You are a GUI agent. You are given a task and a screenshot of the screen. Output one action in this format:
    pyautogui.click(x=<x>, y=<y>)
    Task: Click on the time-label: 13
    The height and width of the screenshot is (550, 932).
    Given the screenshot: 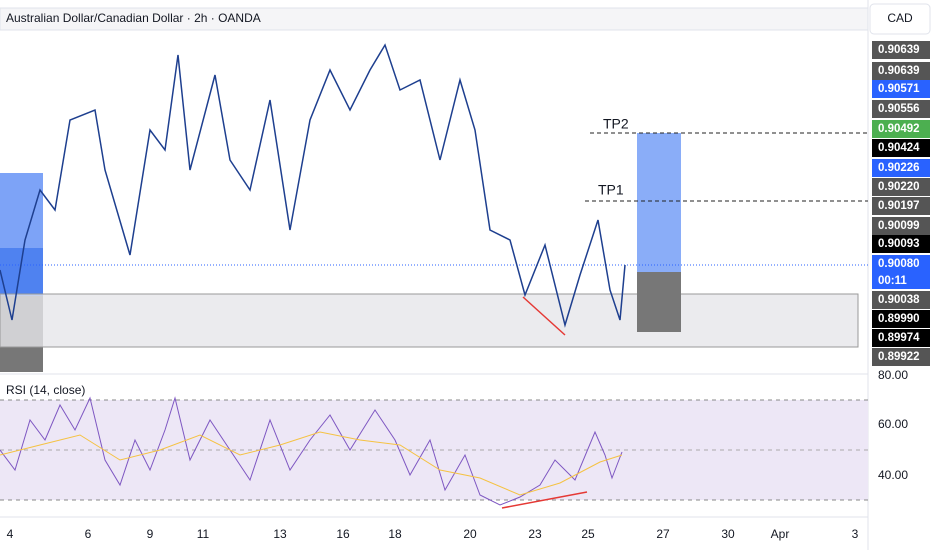 What is the action you would take?
    pyautogui.click(x=280, y=534)
    